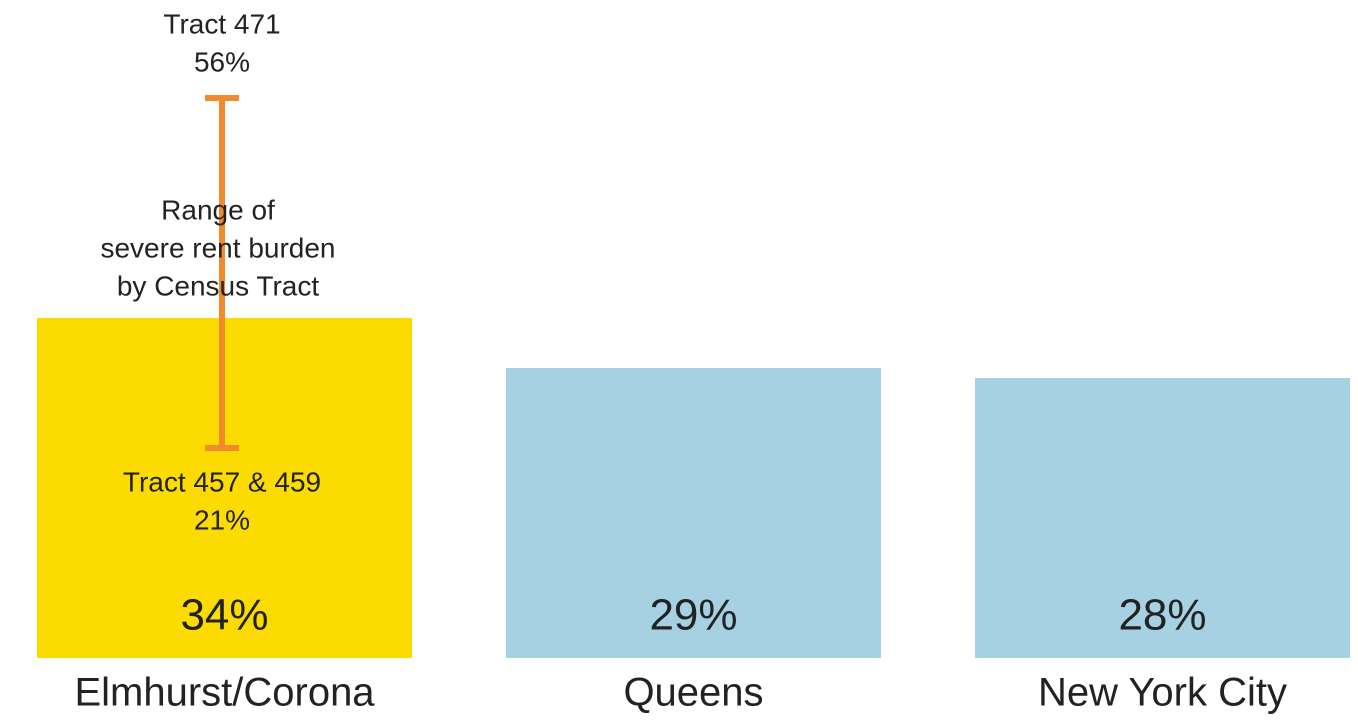  I want to click on value-label: 29%, so click(693, 615).